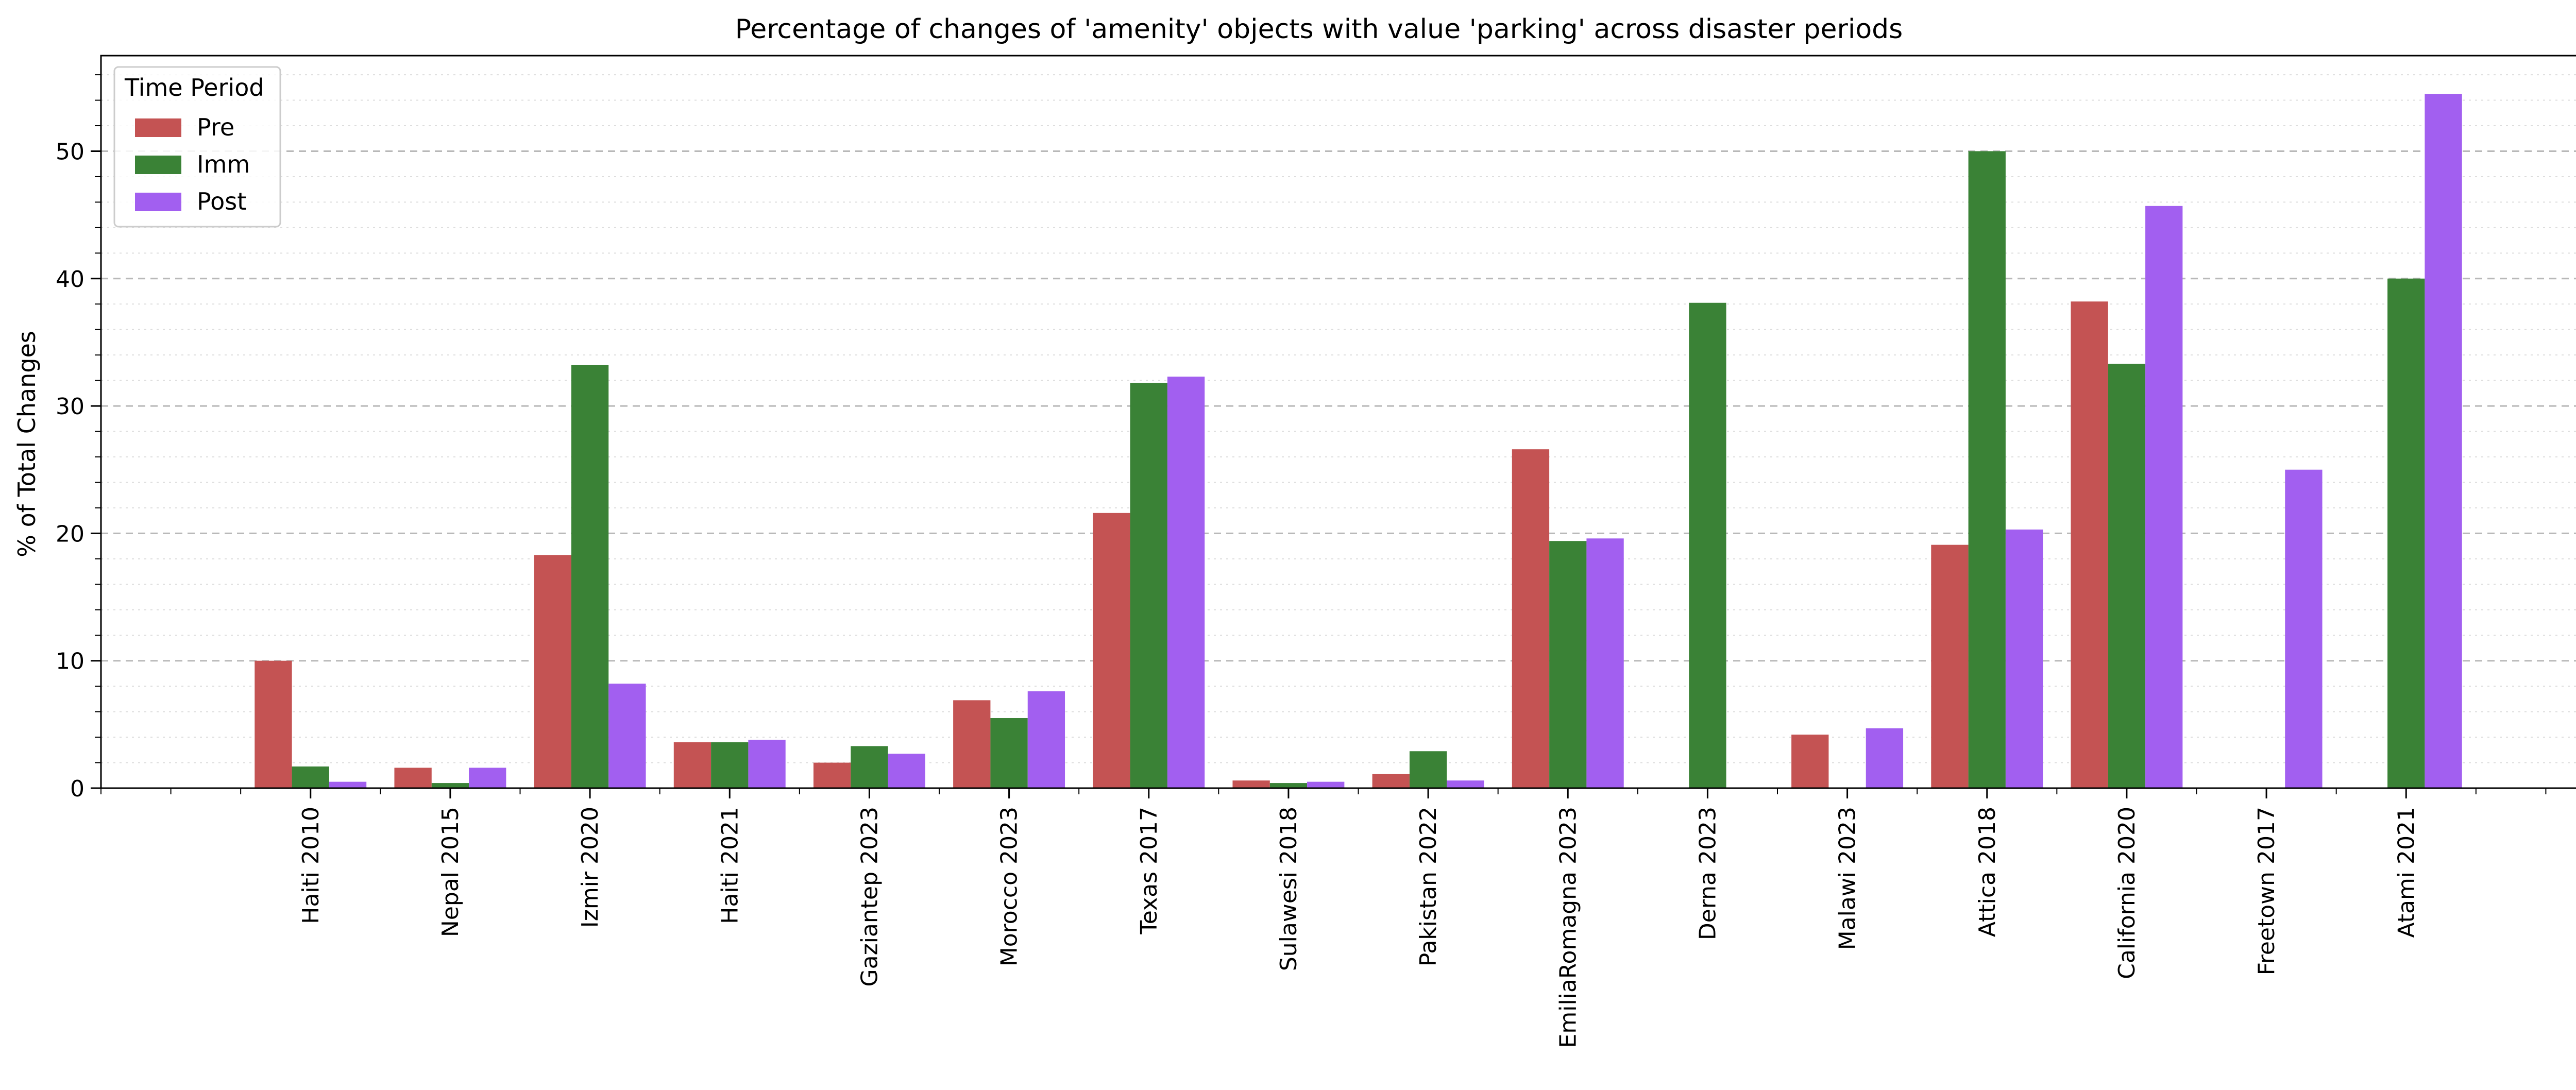 The width and height of the screenshot is (2576, 1090). Describe the element at coordinates (870, 767) in the screenshot. I see `bar-imm-gaziantep-2023` at that location.